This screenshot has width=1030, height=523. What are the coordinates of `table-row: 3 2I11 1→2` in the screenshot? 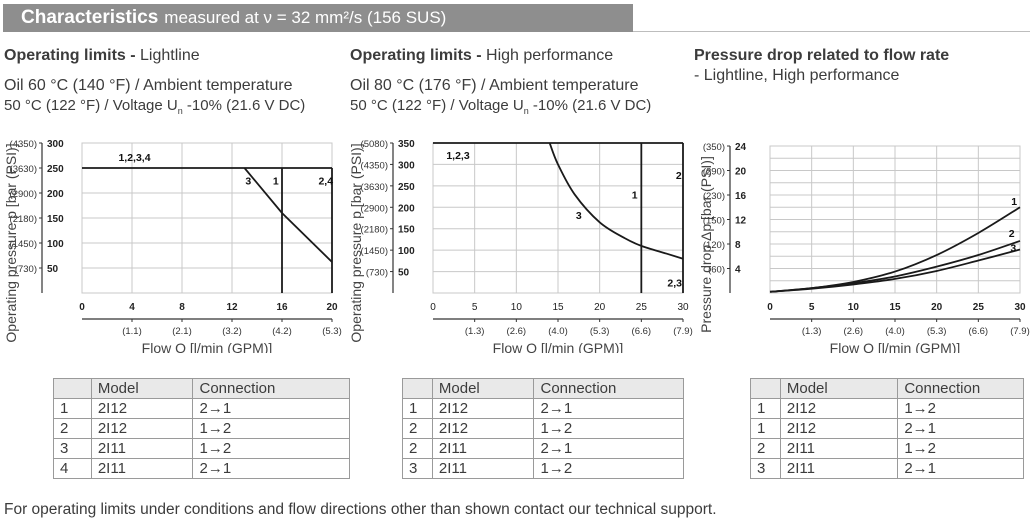 It's located at (201, 448).